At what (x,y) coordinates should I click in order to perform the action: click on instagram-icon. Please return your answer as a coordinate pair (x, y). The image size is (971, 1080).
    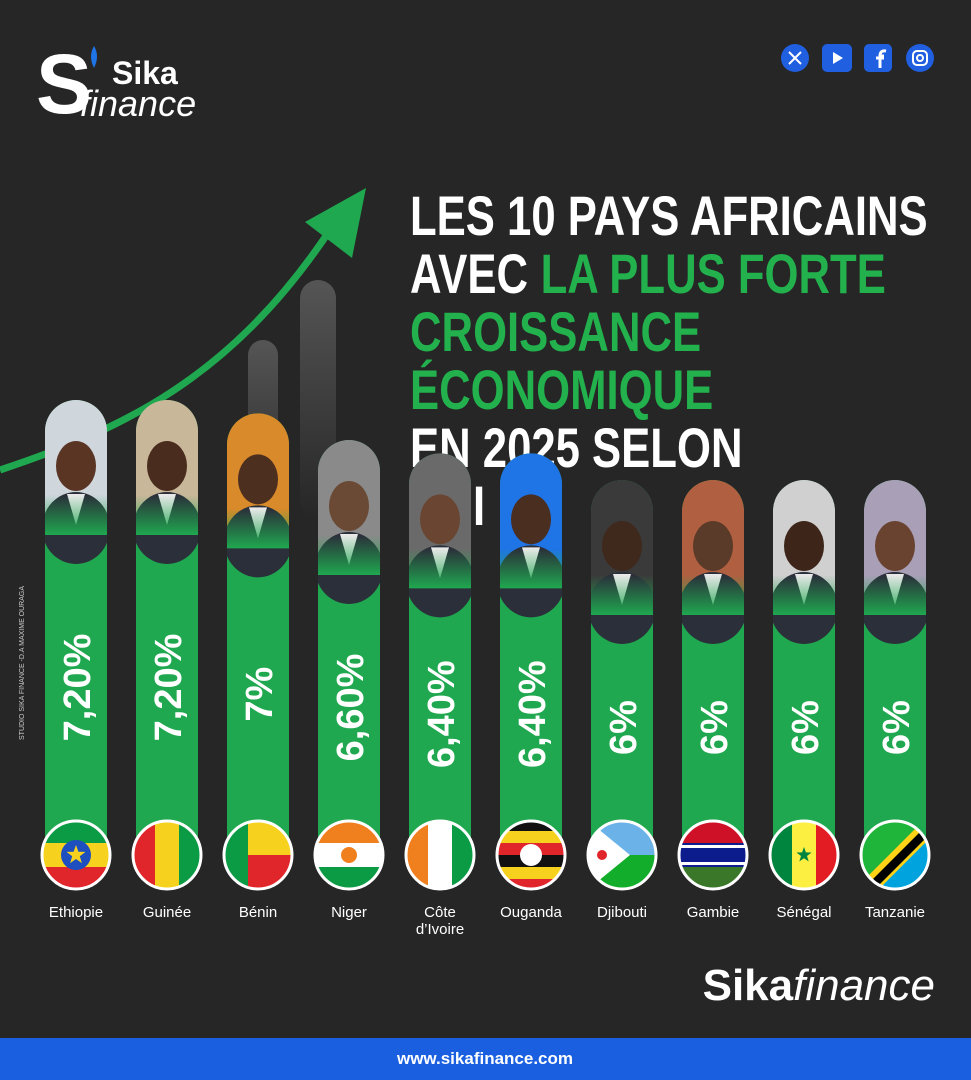
    Looking at the image, I should click on (920, 58).